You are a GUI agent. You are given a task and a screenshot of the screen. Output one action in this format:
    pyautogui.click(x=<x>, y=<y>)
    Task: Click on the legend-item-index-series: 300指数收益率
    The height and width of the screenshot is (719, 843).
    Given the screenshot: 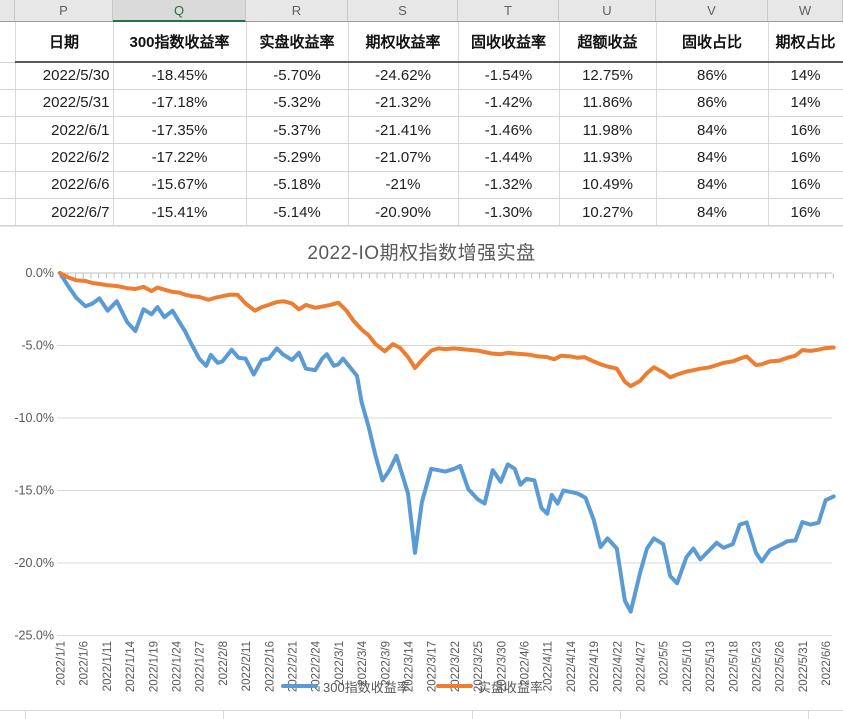 What is the action you would take?
    pyautogui.click(x=345, y=686)
    